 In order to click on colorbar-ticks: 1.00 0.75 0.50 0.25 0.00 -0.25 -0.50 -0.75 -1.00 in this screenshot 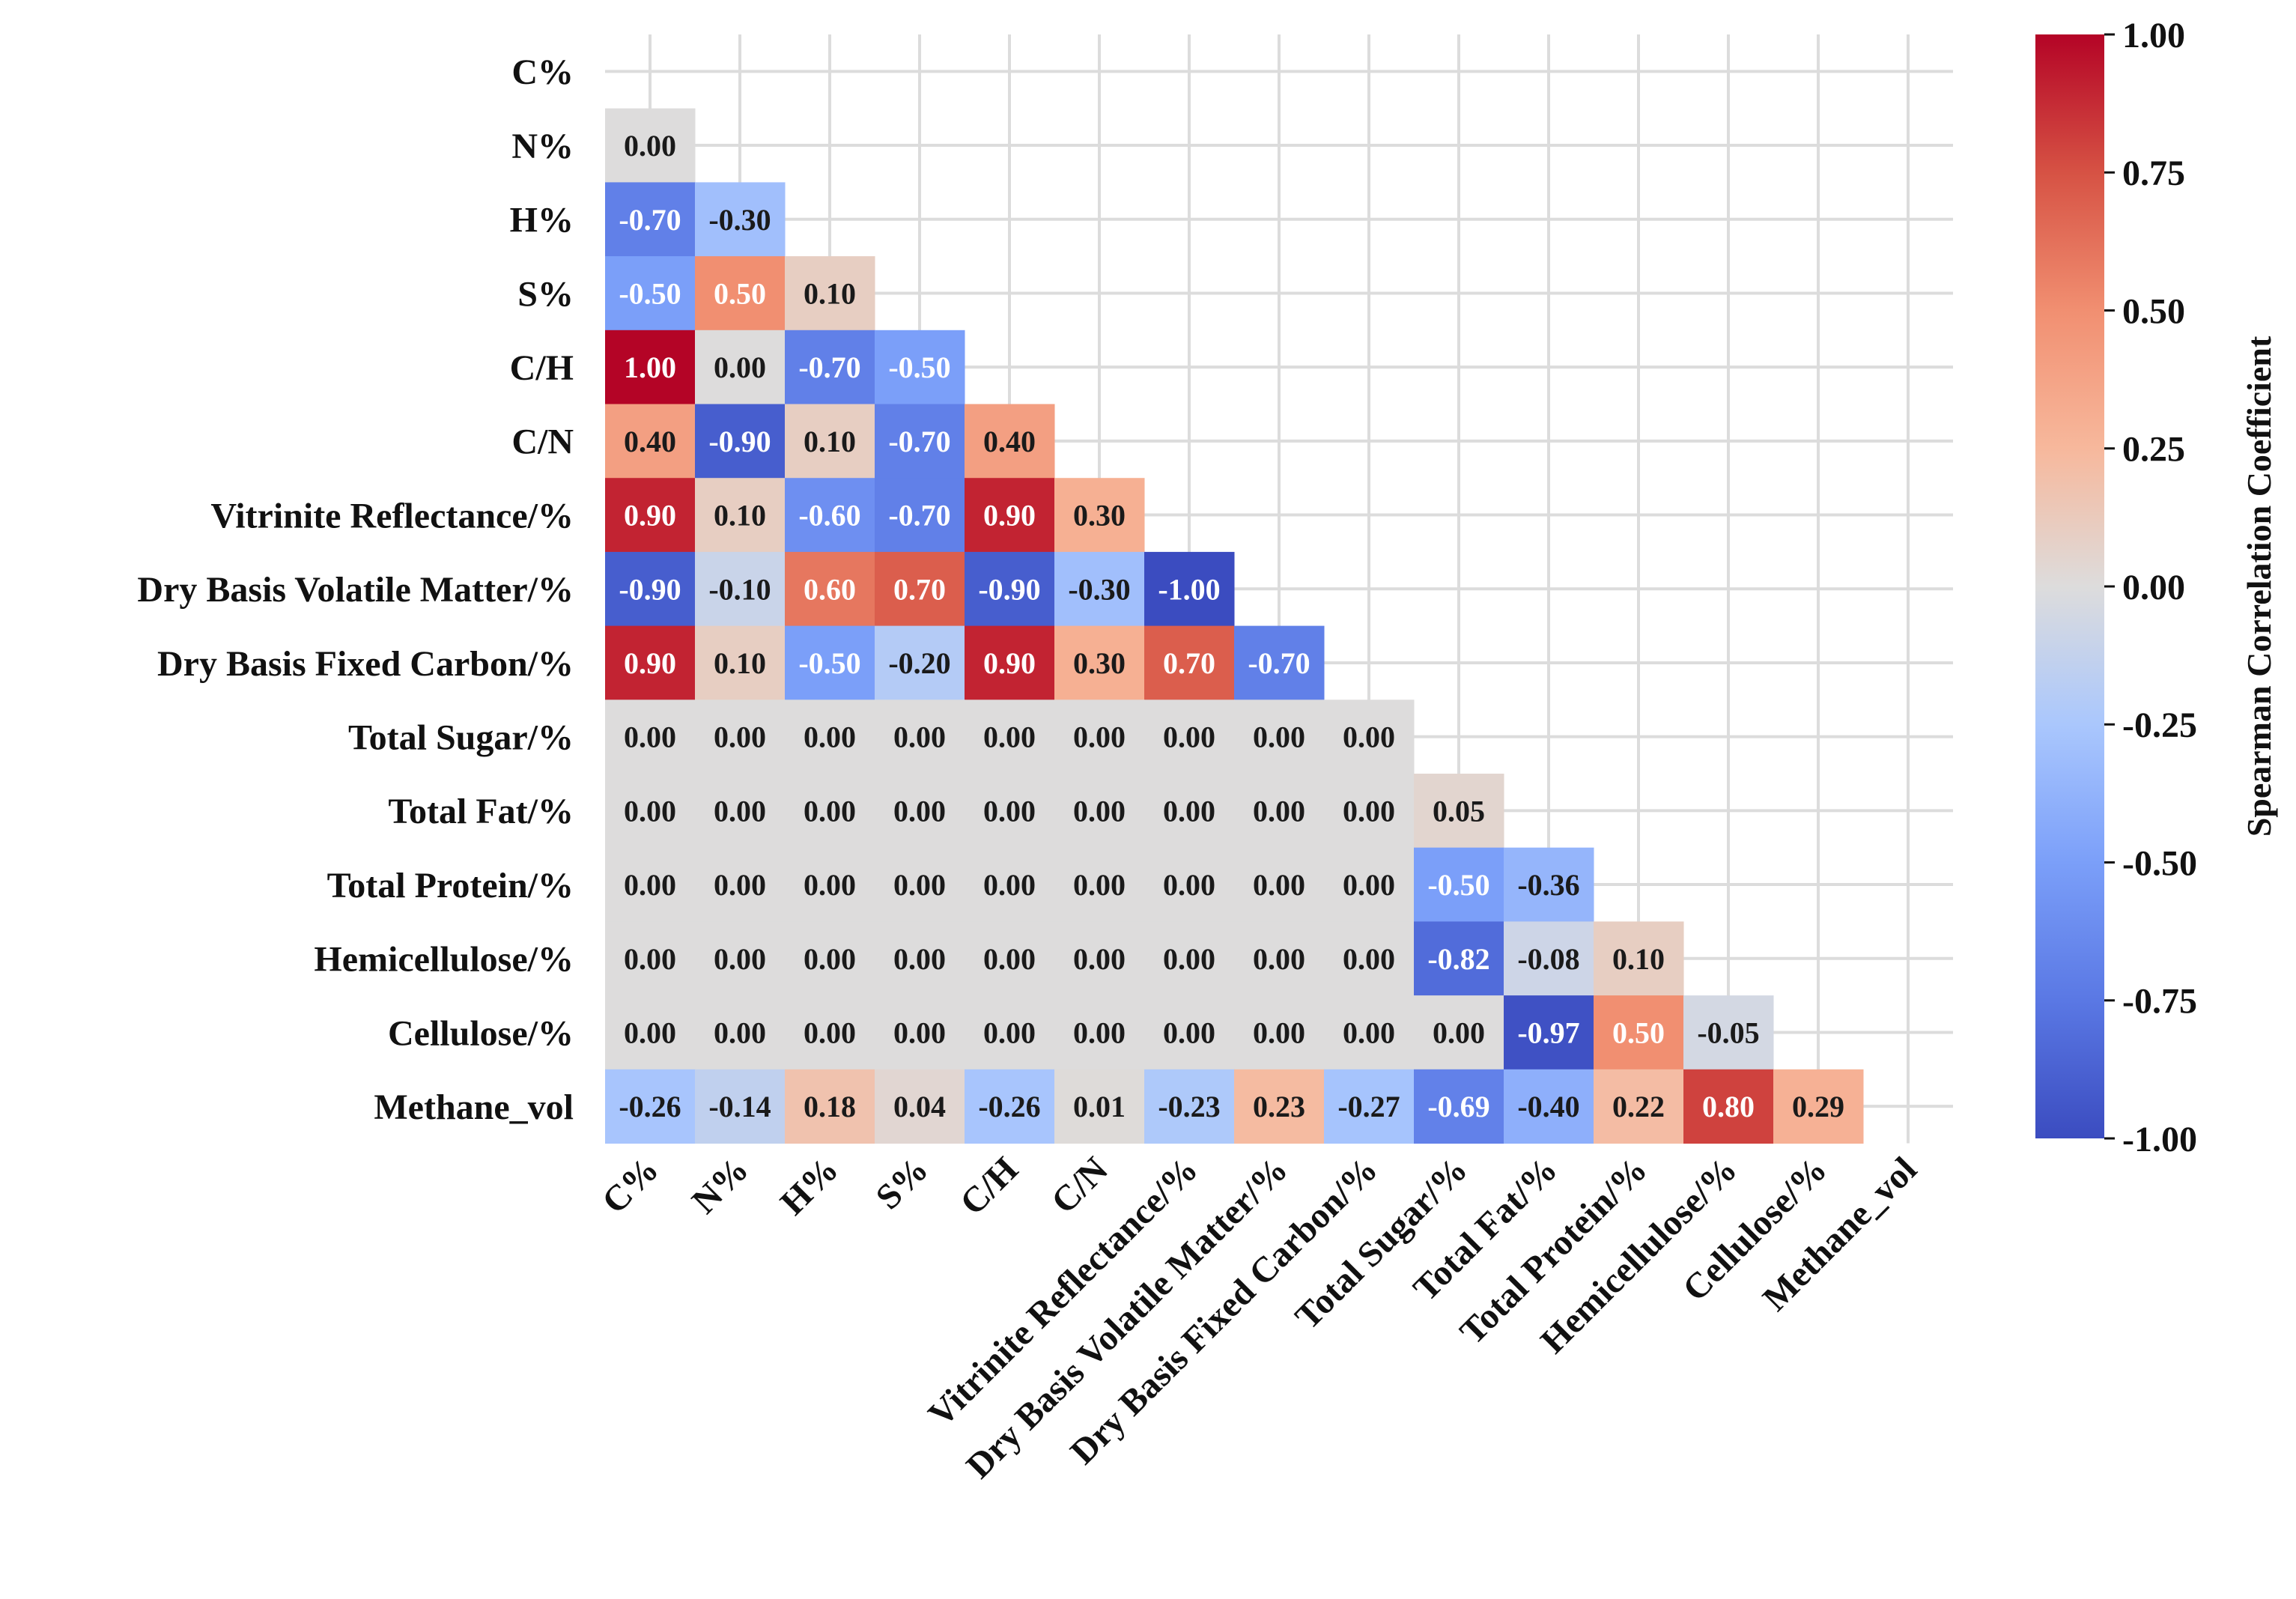, I will do `click(2150, 587)`.